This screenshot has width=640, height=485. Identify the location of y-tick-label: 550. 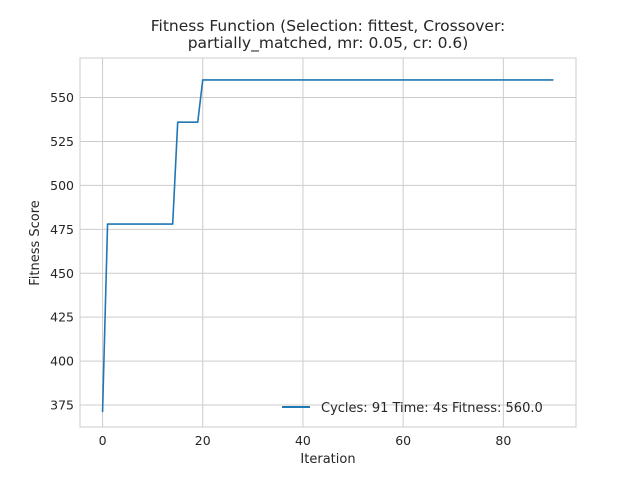
(62, 97).